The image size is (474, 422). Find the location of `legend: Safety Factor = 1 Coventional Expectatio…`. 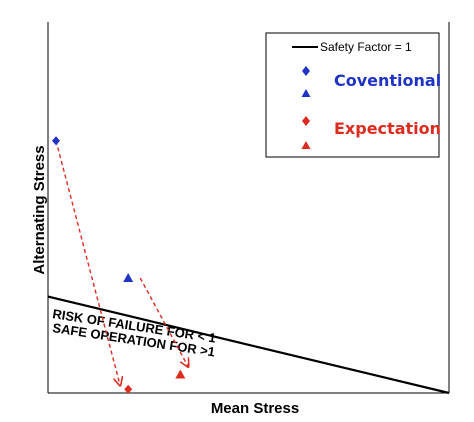

legend: Safety Factor = 1 Coventional Expectatio… is located at coordinates (353, 95).